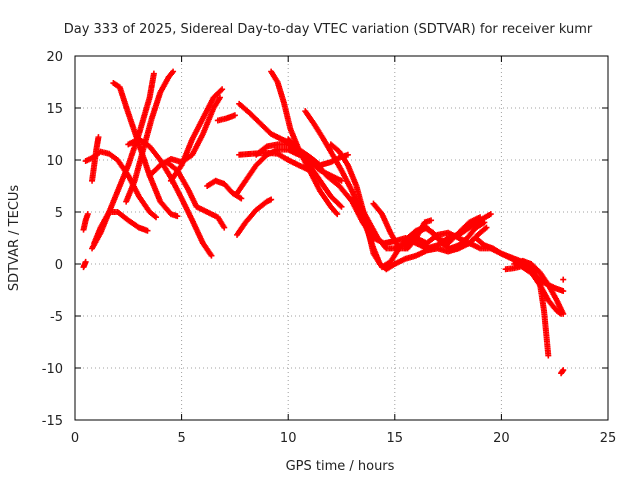 The height and width of the screenshot is (480, 640). What do you see at coordinates (54, 161) in the screenshot?
I see `y-tick-label: 10` at bounding box center [54, 161].